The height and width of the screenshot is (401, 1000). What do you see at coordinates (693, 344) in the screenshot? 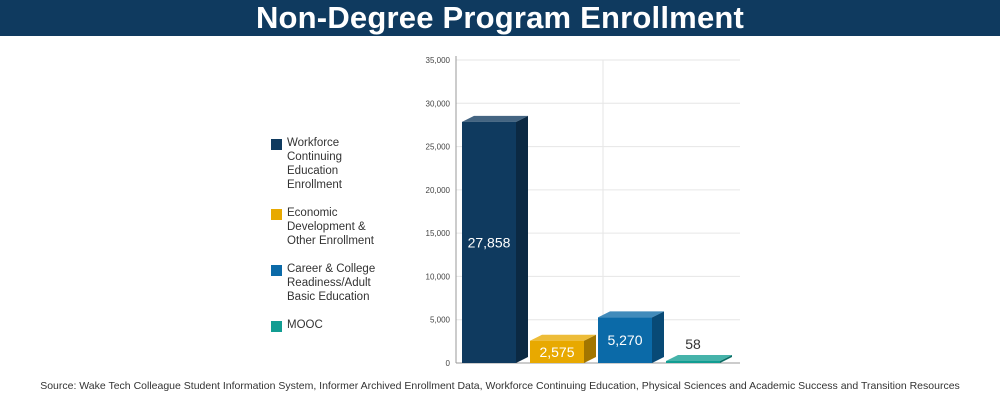
I see `data-label: 58` at bounding box center [693, 344].